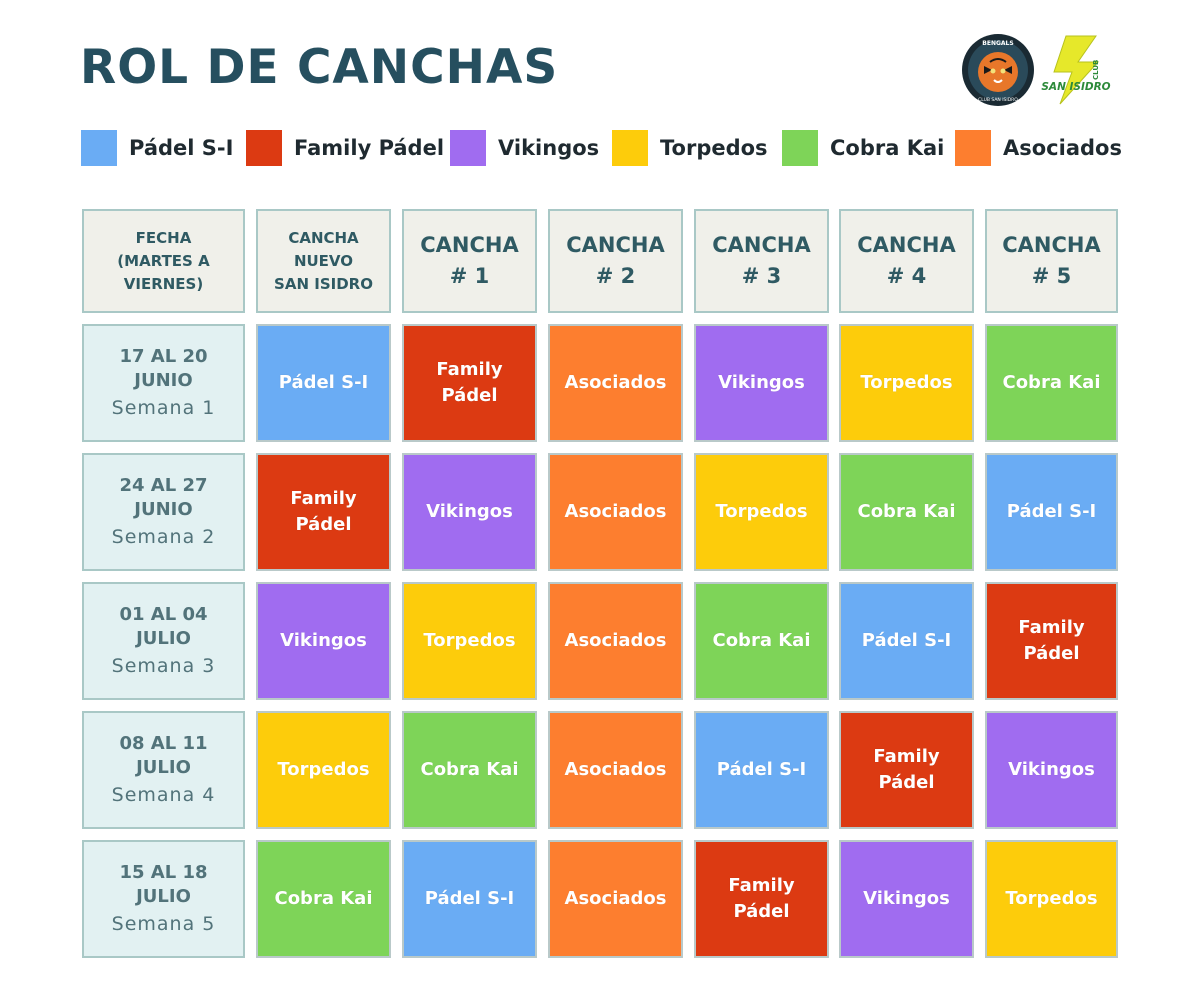  What do you see at coordinates (1051, 261) in the screenshot?
I see `column-header: CANCHA # 5` at bounding box center [1051, 261].